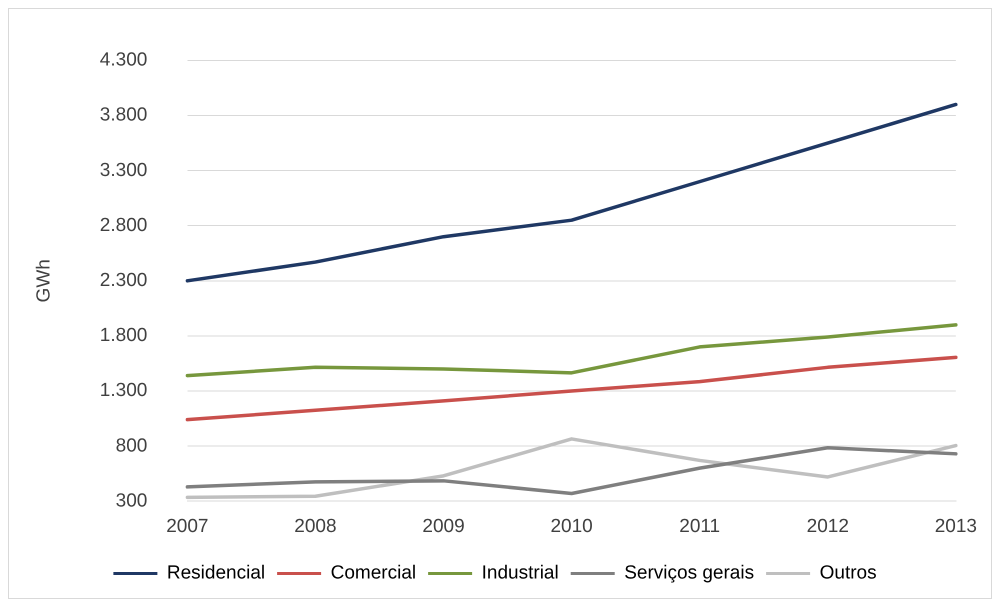 The height and width of the screenshot is (607, 1000). I want to click on y-tick-label: 800, so click(132, 445).